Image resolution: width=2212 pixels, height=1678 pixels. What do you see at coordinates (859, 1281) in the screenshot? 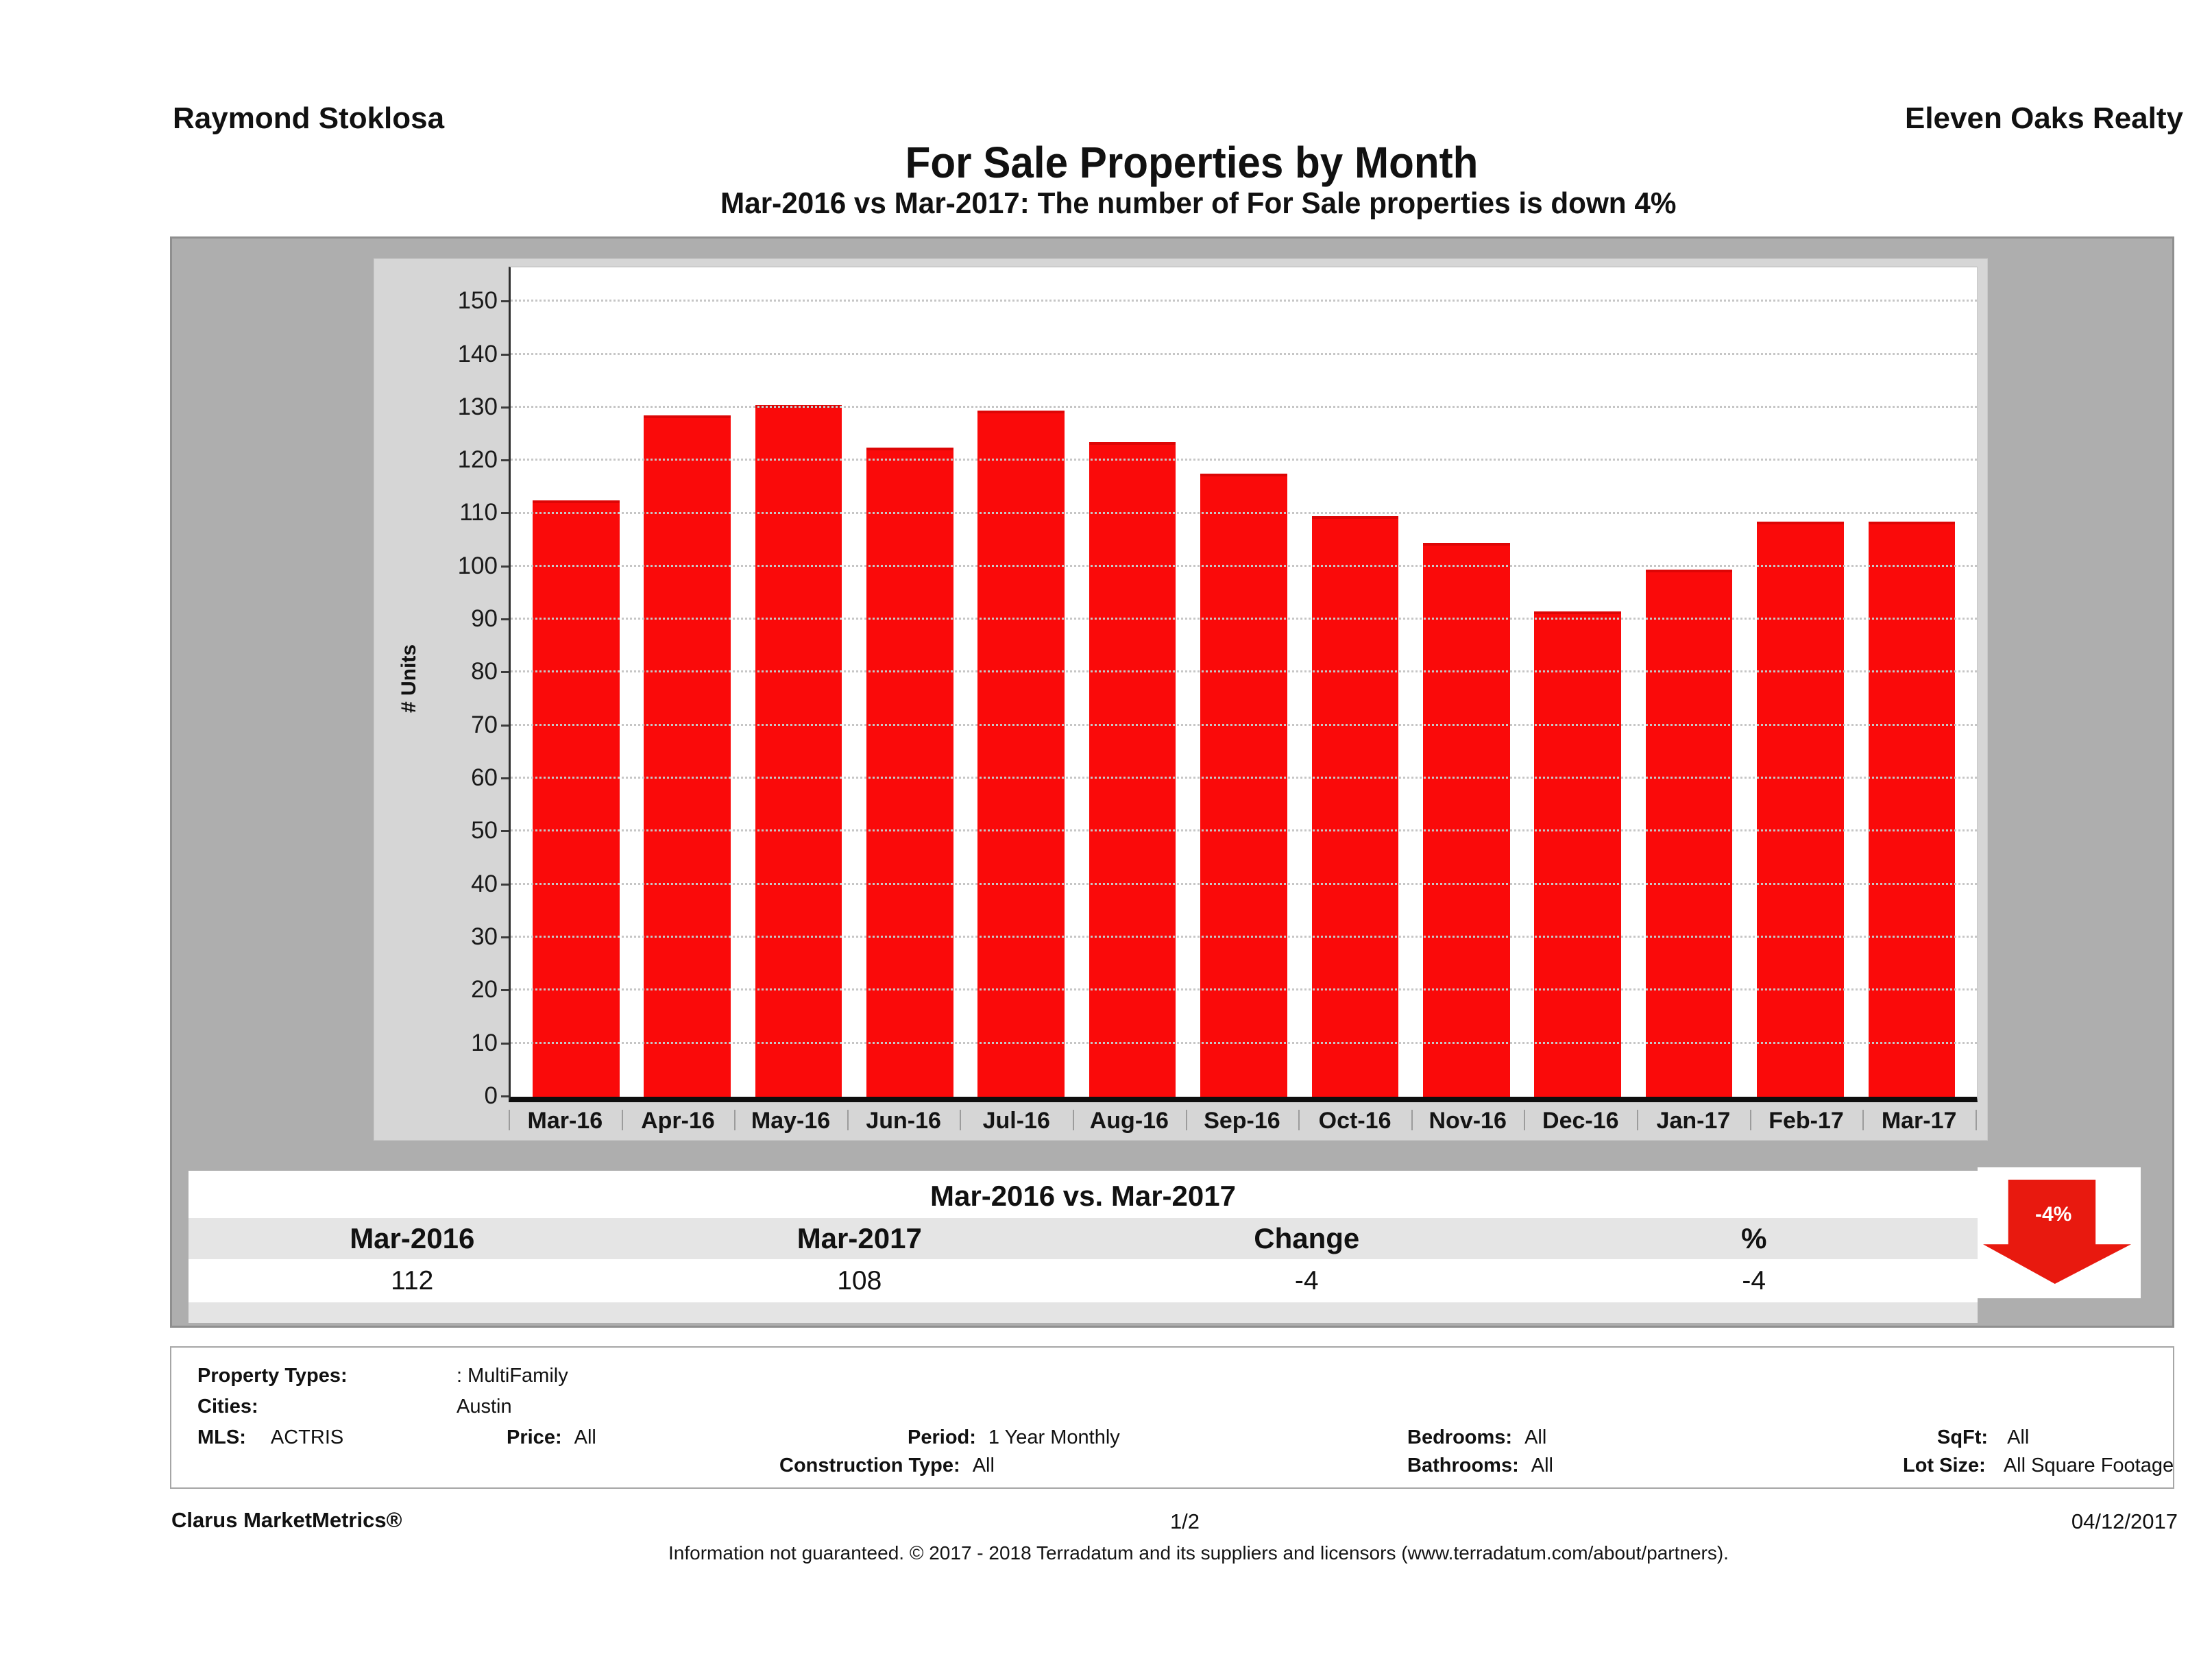
I see `summary-value-mar2017: 108` at bounding box center [859, 1281].